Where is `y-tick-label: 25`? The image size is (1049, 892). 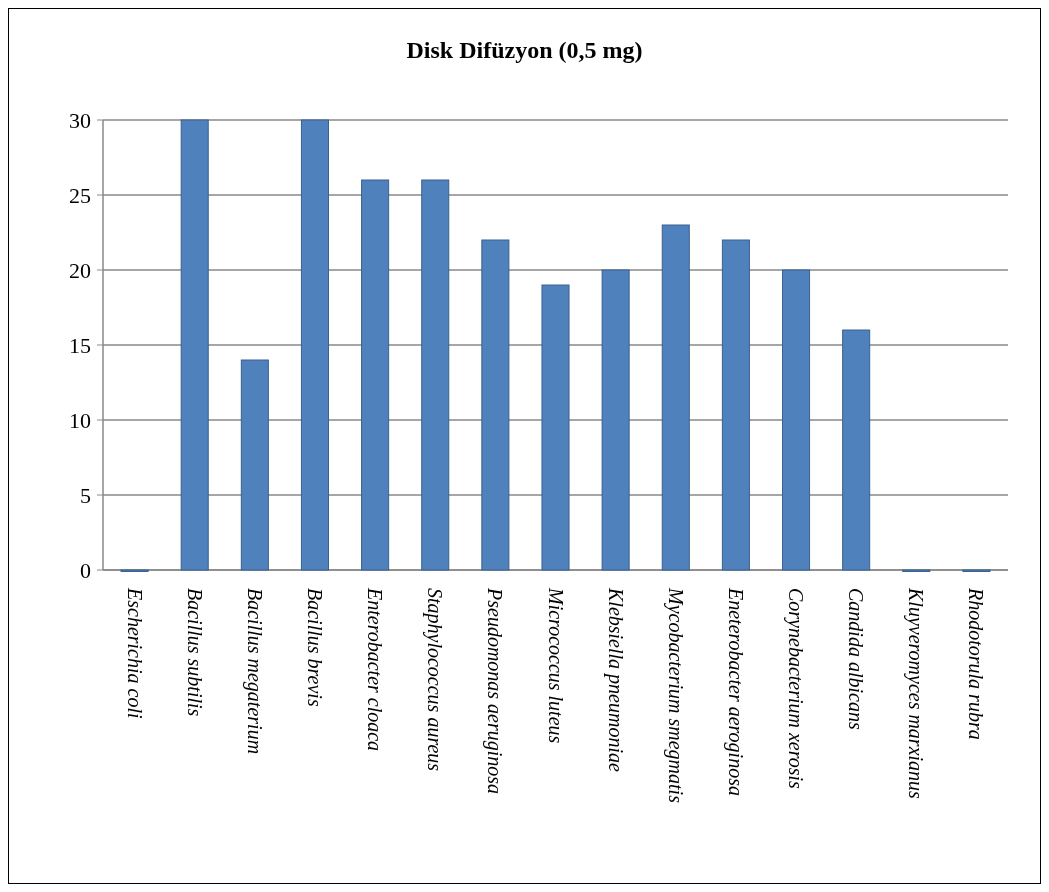 y-tick-label: 25 is located at coordinates (80, 195).